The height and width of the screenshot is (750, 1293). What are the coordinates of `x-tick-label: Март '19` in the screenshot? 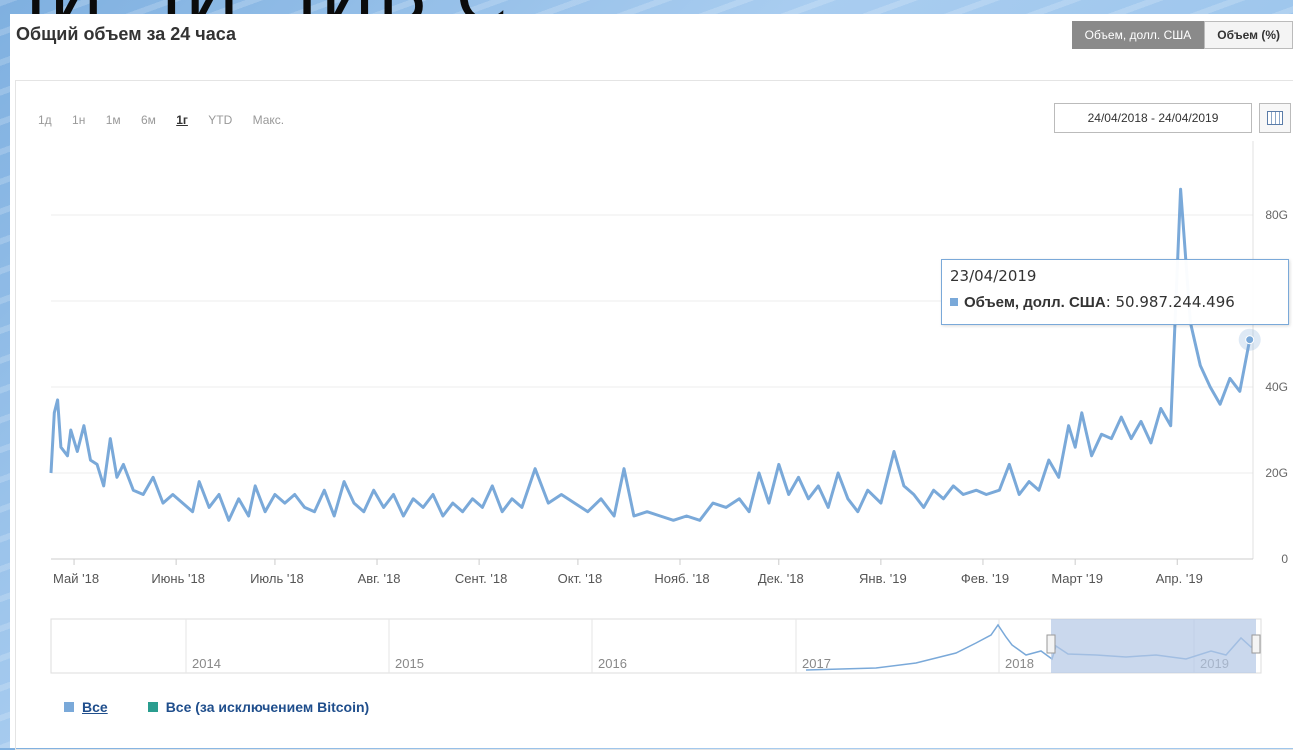 It's located at (1077, 578).